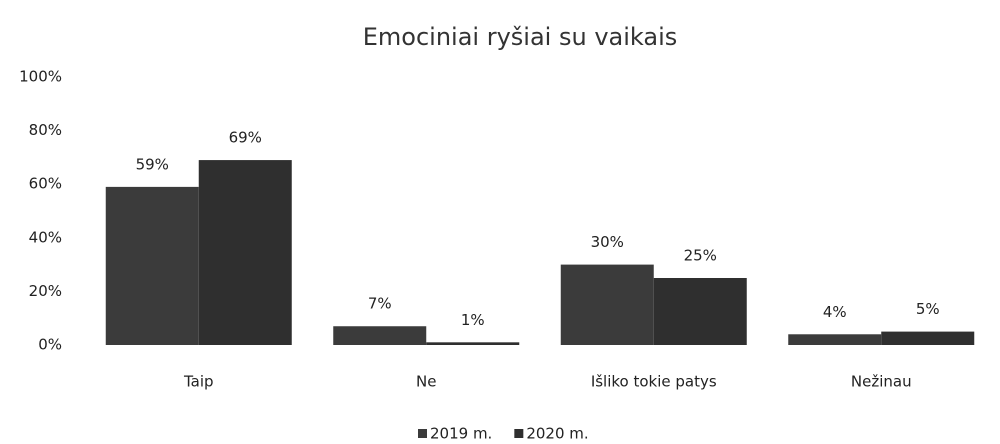 The width and height of the screenshot is (1000, 444). What do you see at coordinates (245, 138) in the screenshot?
I see `value-label: 69%` at bounding box center [245, 138].